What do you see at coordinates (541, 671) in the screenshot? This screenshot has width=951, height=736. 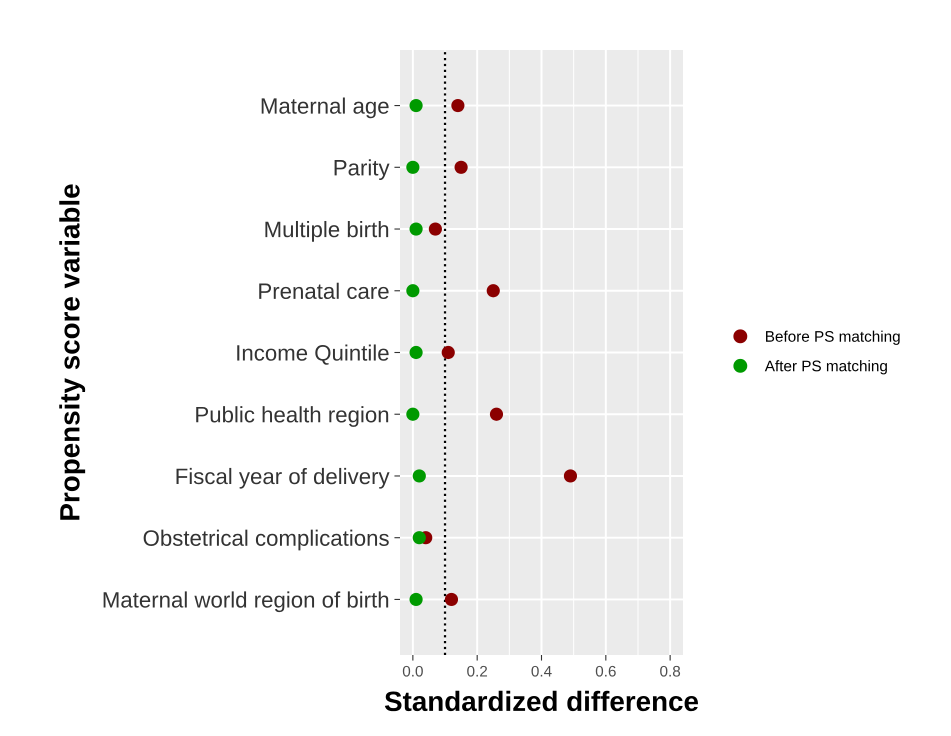 I see `x-tick-label: 0.4` at bounding box center [541, 671].